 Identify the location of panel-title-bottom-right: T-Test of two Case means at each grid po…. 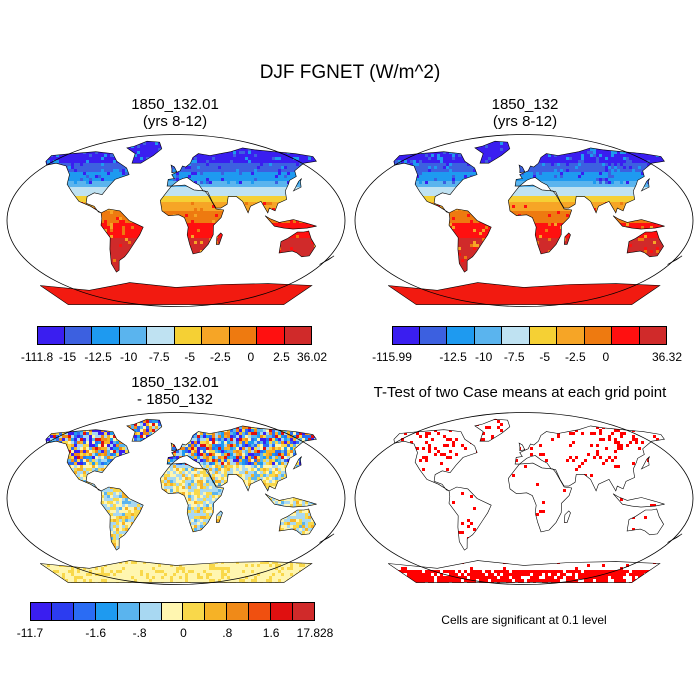
(520, 392).